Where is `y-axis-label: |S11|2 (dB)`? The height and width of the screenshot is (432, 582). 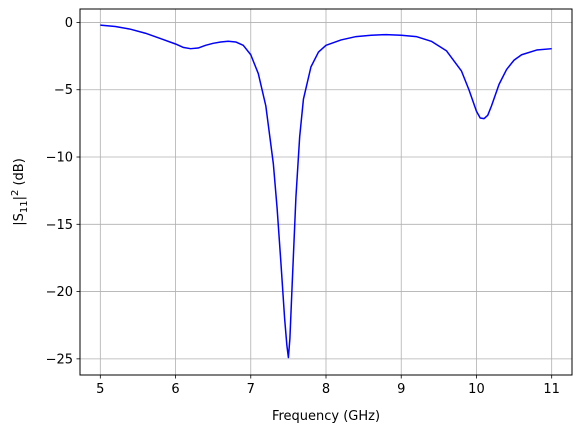 y-axis-label: |S11|2 (dB) is located at coordinates (20, 192).